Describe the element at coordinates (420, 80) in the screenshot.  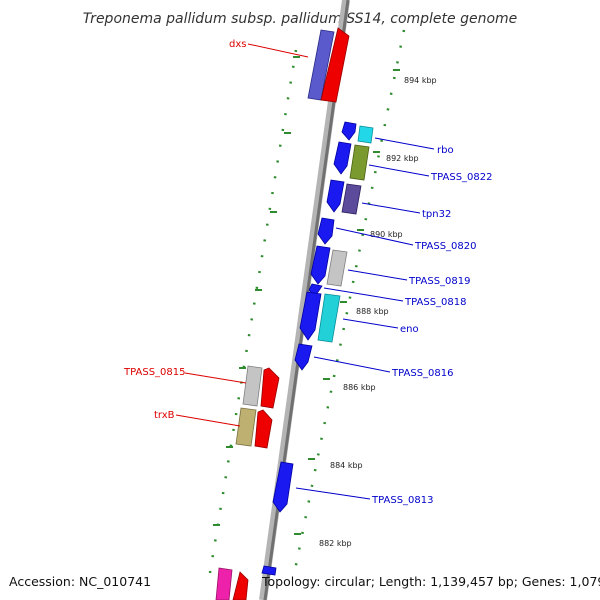
I see `tick-label: 894 kbp` at that location.